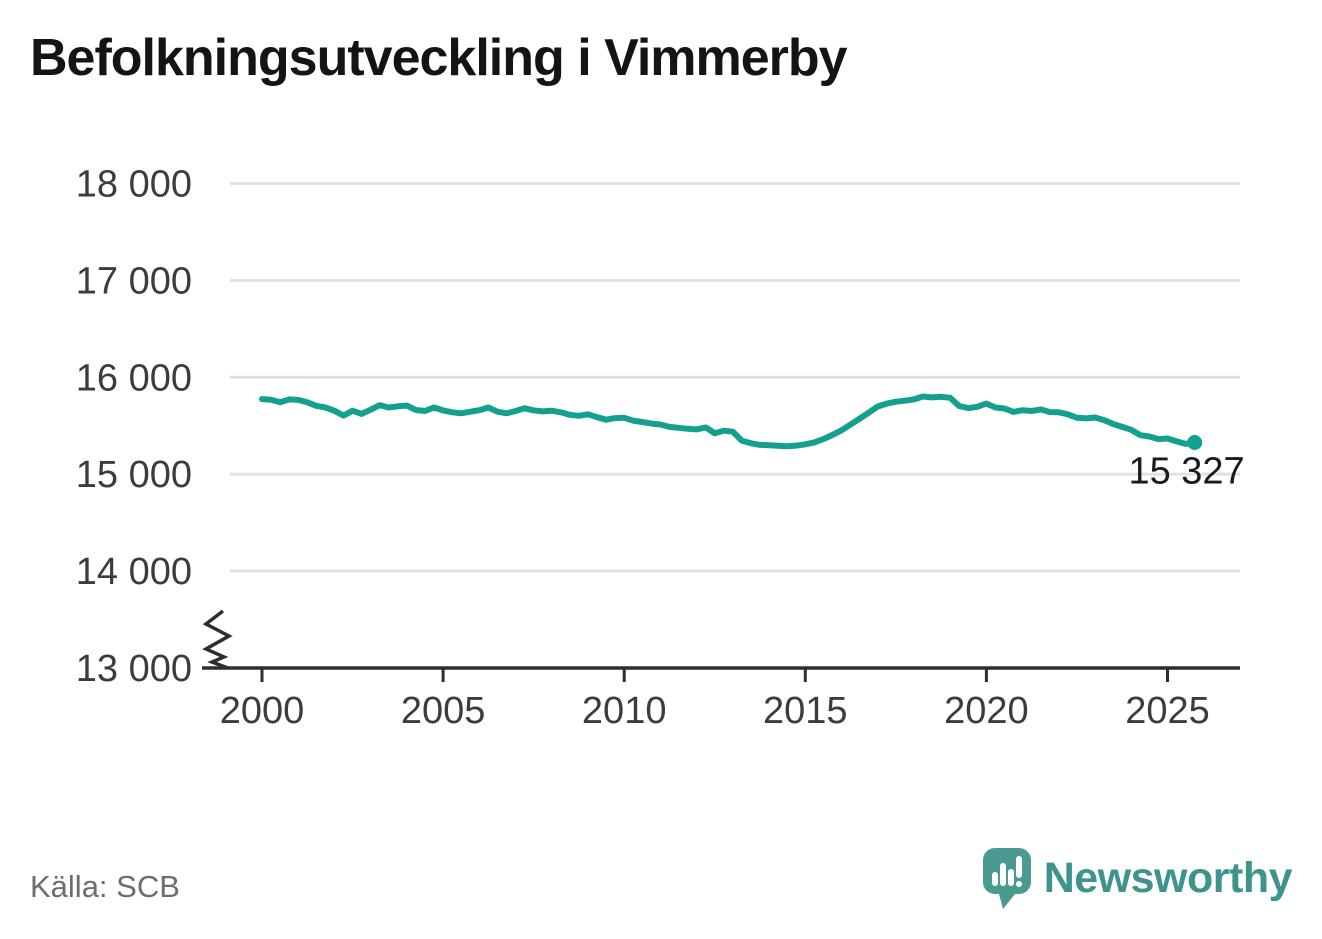 The width and height of the screenshot is (1322, 939). I want to click on x-tick-label: 2015, so click(805, 711).